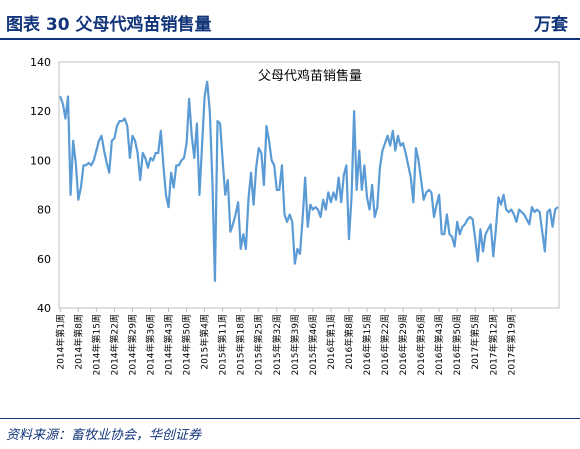  What do you see at coordinates (40, 185) in the screenshot?
I see `y-axis: 40 60 80 100 120 140` at bounding box center [40, 185].